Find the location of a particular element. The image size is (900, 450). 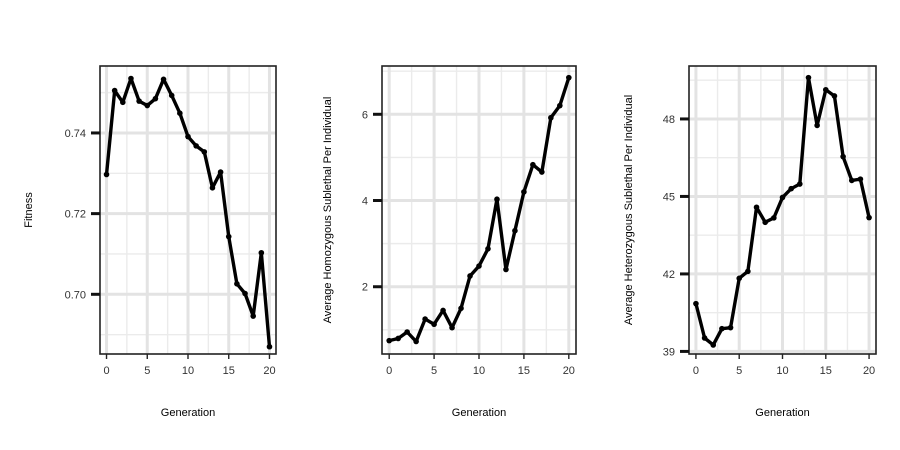

y-tick-label: 45 is located at coordinates (669, 197).